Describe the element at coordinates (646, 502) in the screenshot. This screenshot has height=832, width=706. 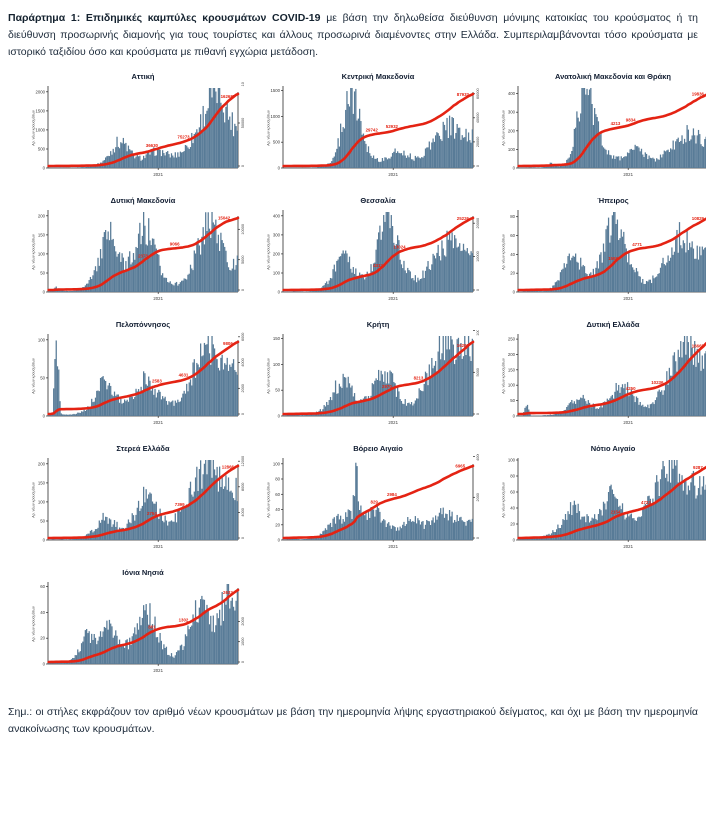
I see `cumulative-annotation: 4723` at that location.